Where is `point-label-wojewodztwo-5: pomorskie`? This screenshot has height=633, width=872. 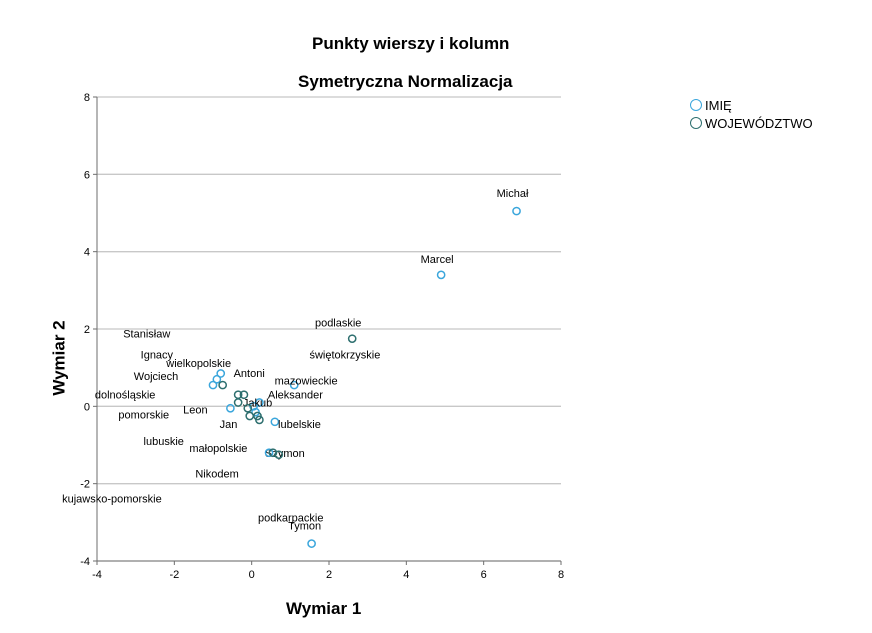 point-label-wojewodztwo-5: pomorskie is located at coordinates (143, 415).